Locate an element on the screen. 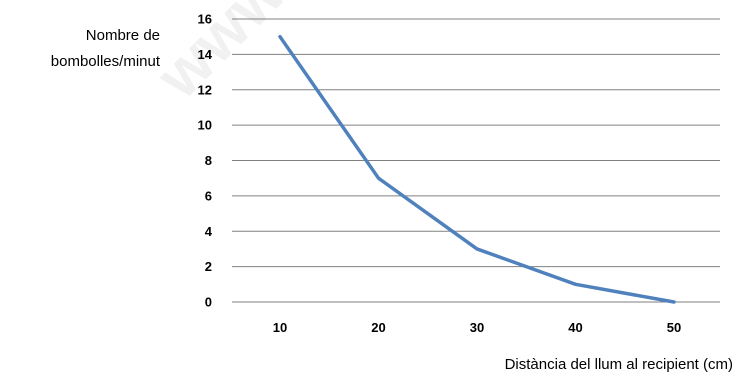  y-tick-label: 4 is located at coordinates (209, 231).